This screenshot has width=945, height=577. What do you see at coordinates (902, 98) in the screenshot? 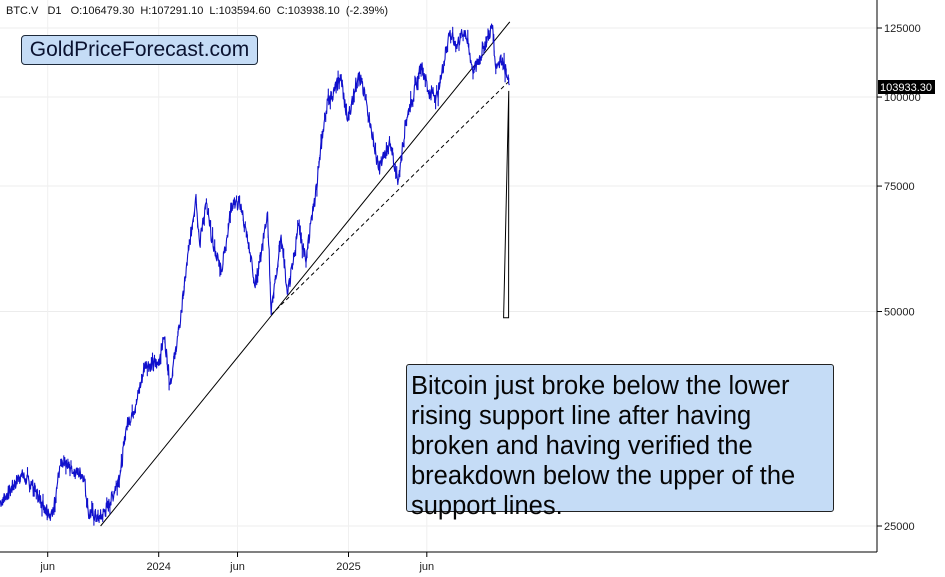
I see `y-tick-label: 100000` at bounding box center [902, 98].